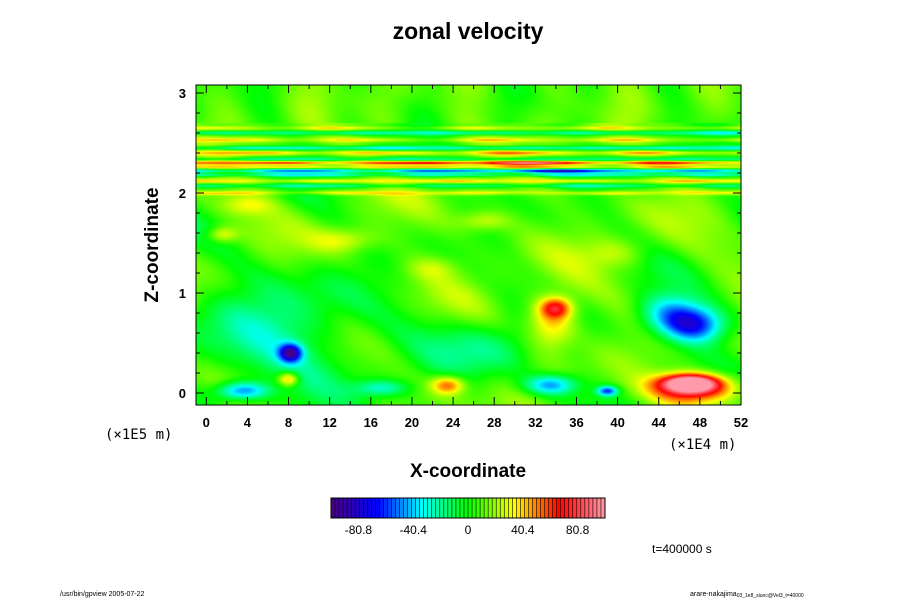 The height and width of the screenshot is (600, 900). What do you see at coordinates (702, 445) in the screenshot?
I see `x-scale-note: (×1E4 m)` at bounding box center [702, 445].